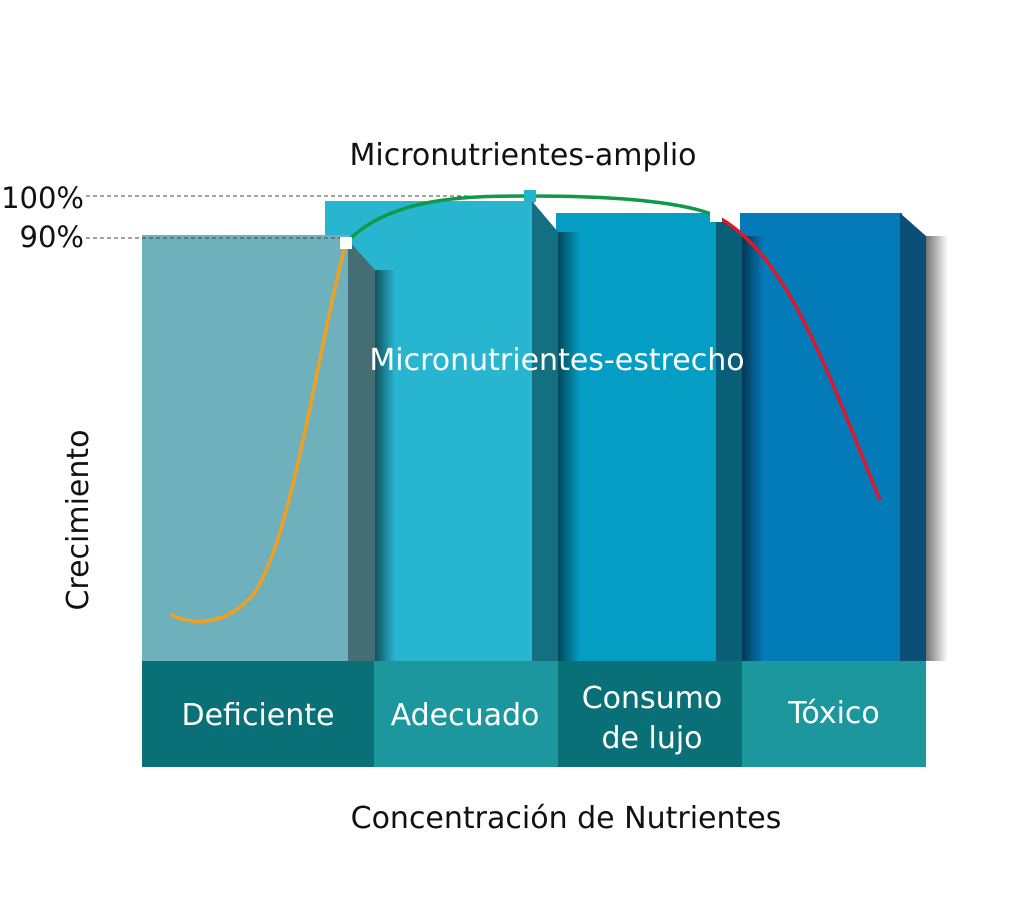  I want to click on zone-label-consumo-line1: Consumo, so click(652, 698).